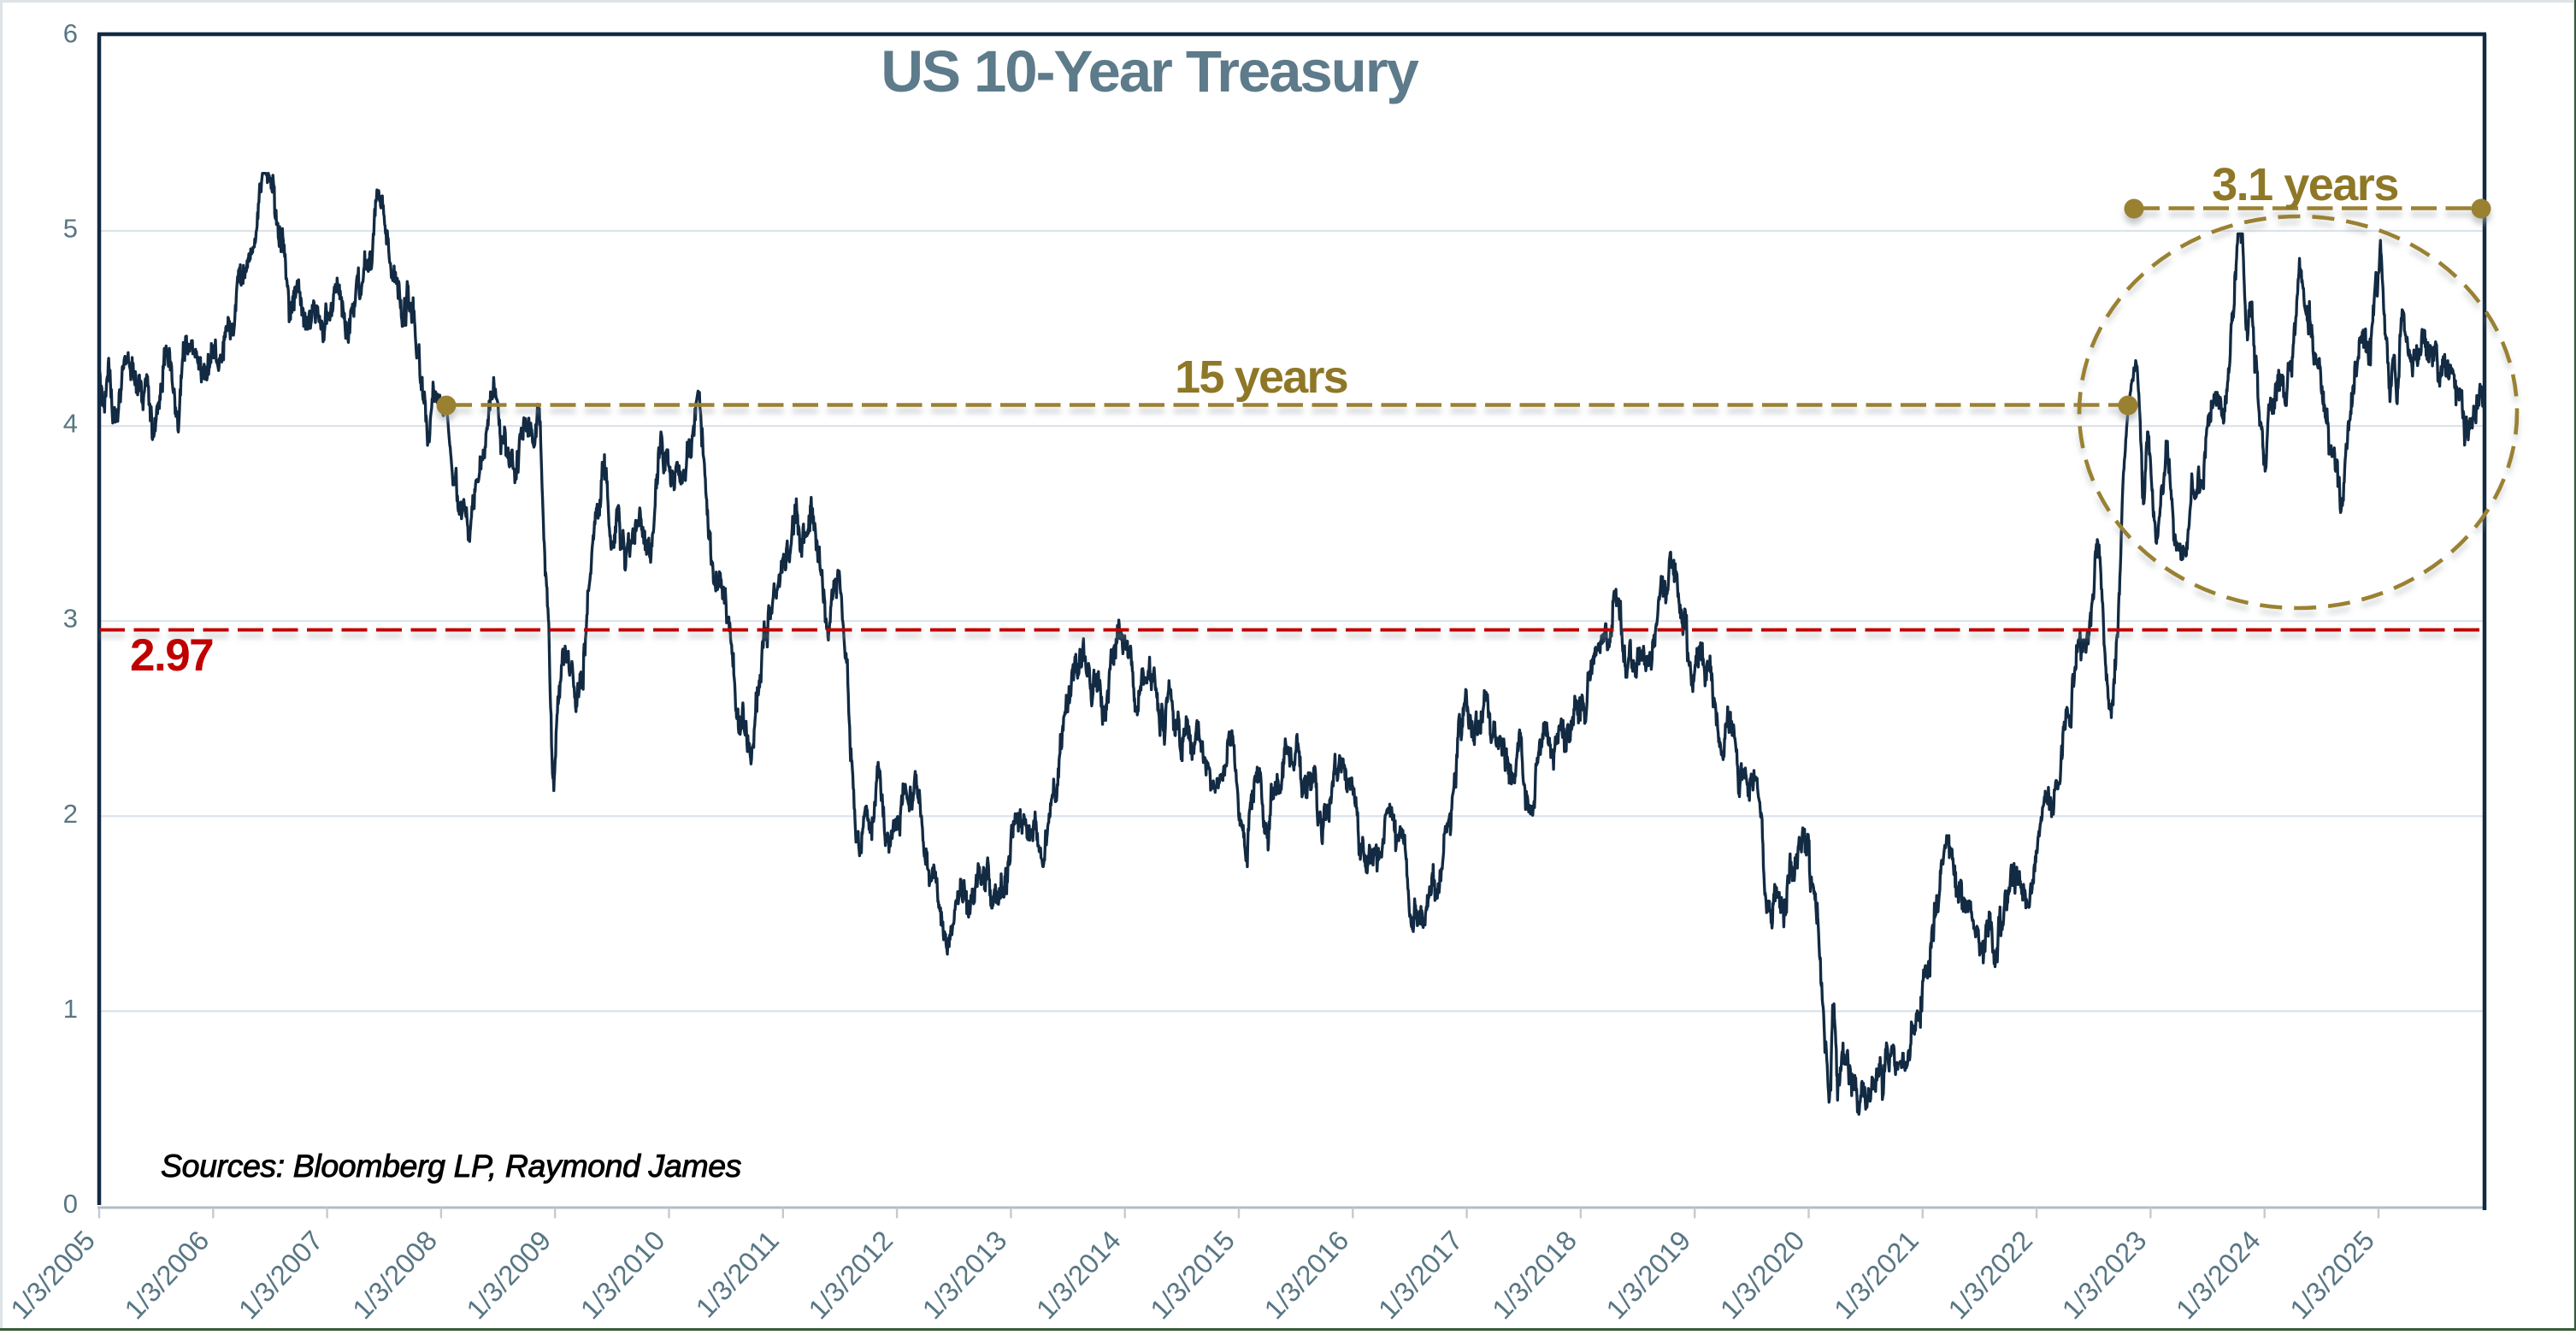  I want to click on svg-text:Sources: Bloomberg LP, Raymond: Sources: Bloomberg LP, Raymond James, so click(451, 1166).